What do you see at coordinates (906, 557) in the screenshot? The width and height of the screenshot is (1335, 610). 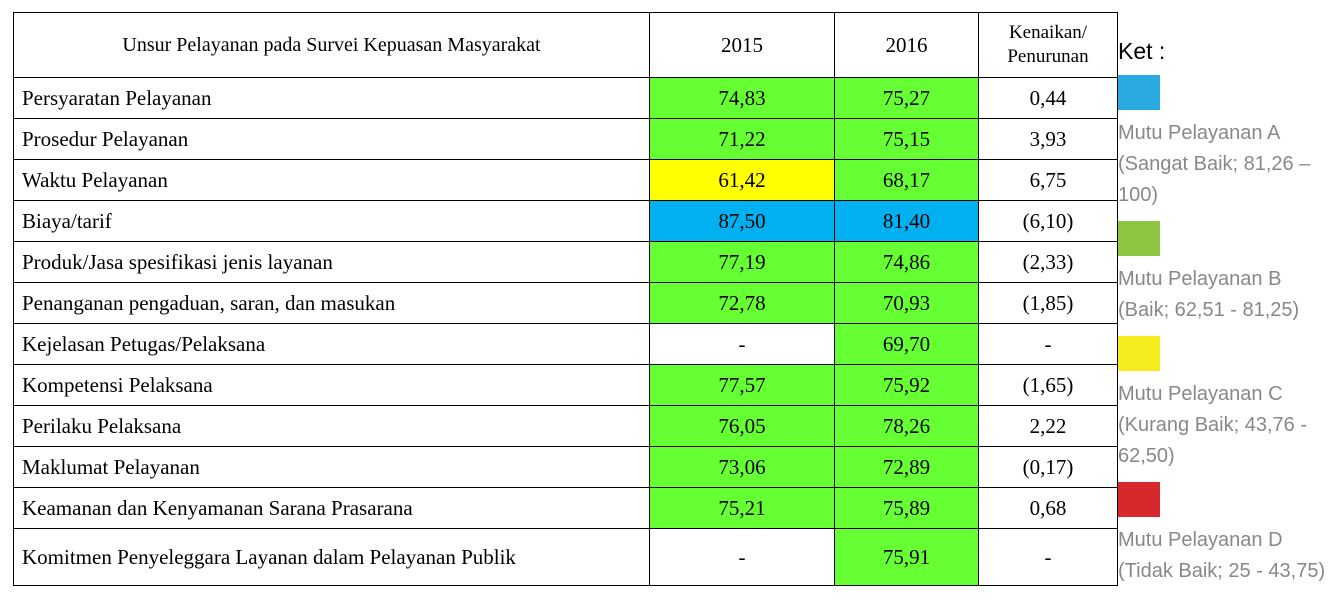 I see `value-cell: 75,91` at bounding box center [906, 557].